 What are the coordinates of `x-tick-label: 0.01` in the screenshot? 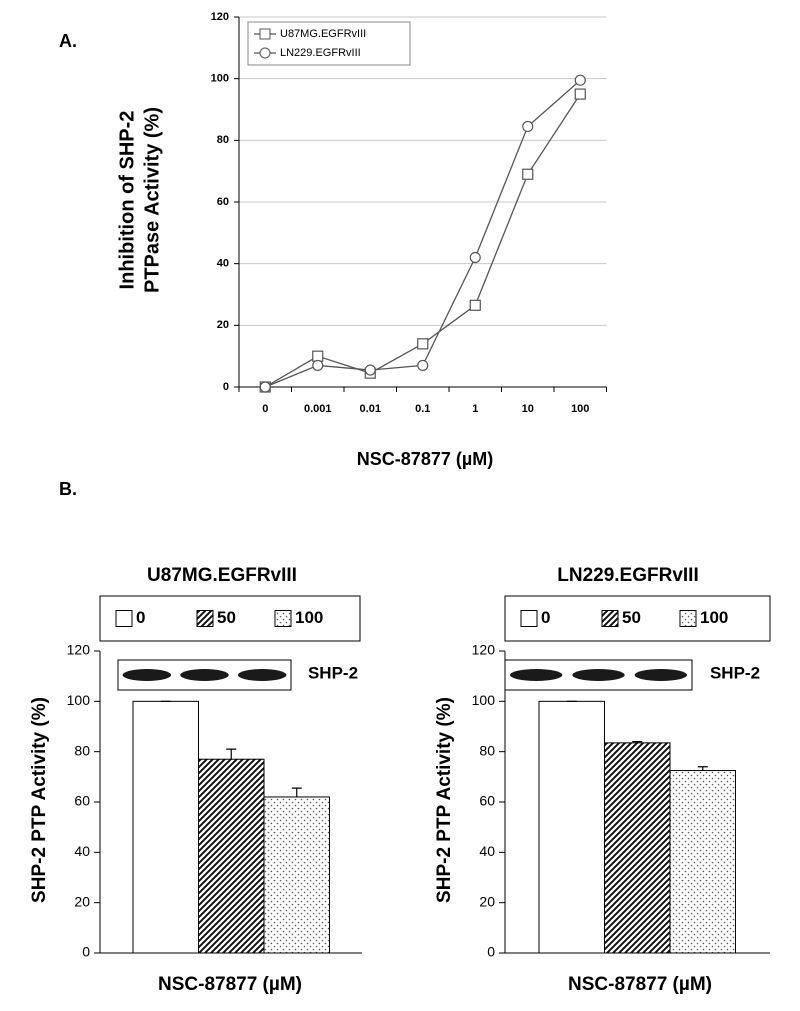 It's located at (370, 409).